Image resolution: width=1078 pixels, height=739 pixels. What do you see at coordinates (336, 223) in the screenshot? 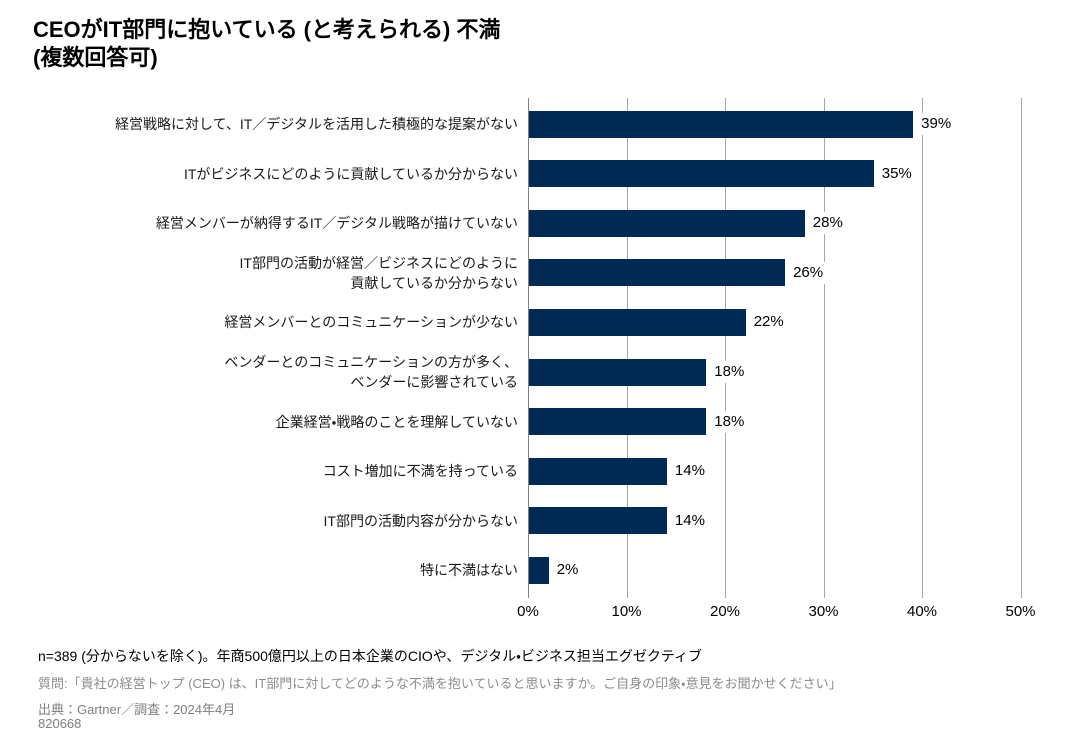
I see `category-label-line: 経営メンバーが納得するIT／デジタル戦略が描けていない` at bounding box center [336, 223].